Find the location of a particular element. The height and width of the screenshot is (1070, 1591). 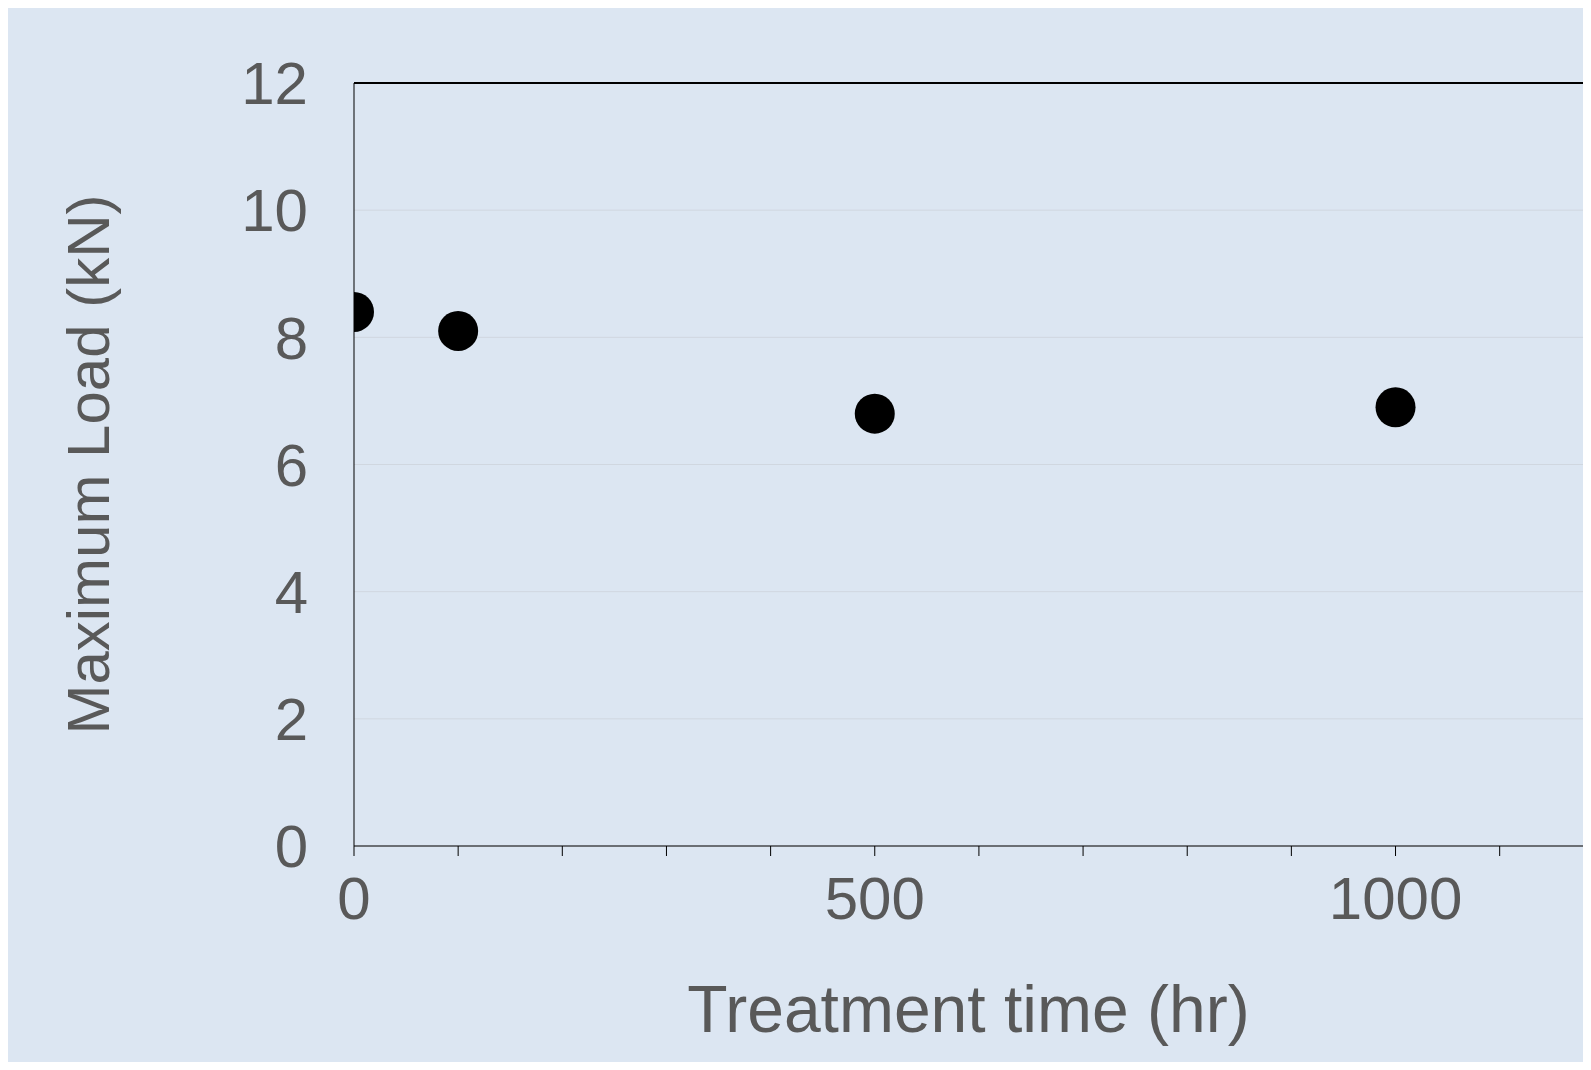

x-tick-label: 500 is located at coordinates (874, 898).